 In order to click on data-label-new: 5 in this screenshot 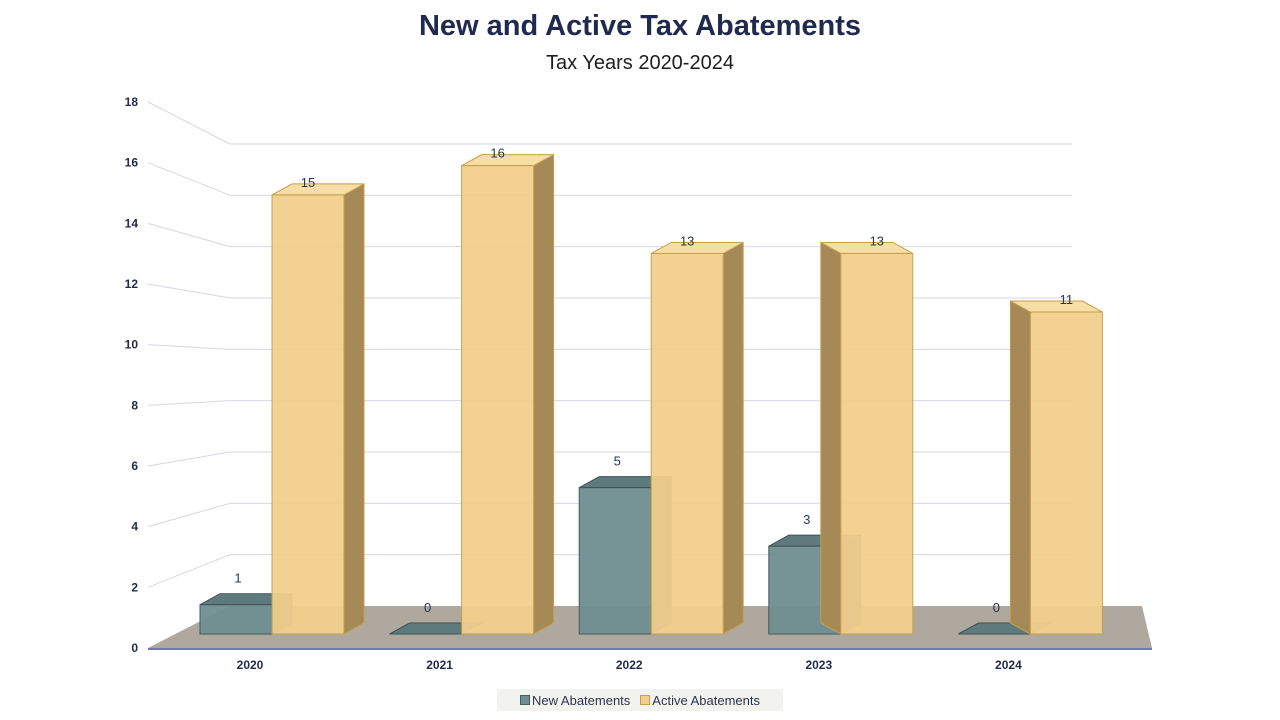, I will do `click(617, 461)`.